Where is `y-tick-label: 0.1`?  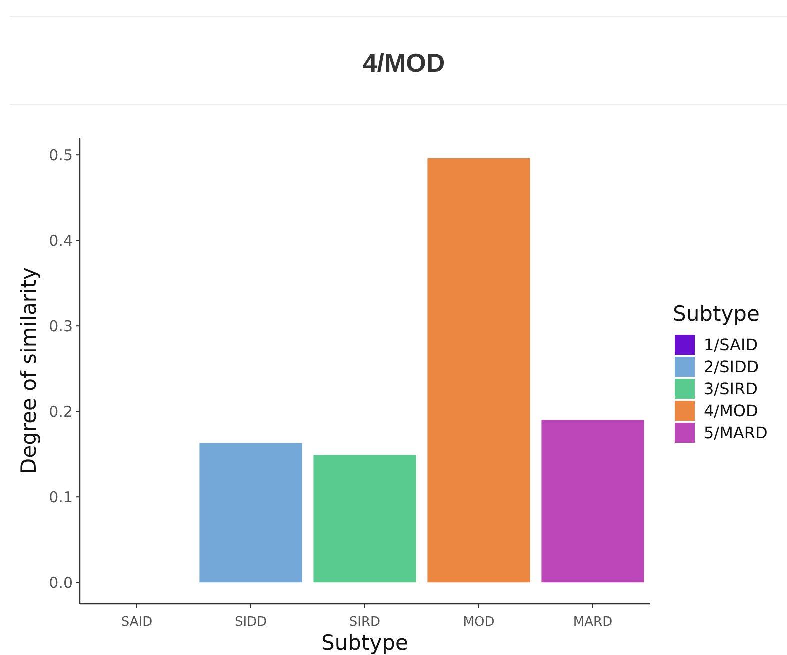
y-tick-label: 0.1 is located at coordinates (61, 497).